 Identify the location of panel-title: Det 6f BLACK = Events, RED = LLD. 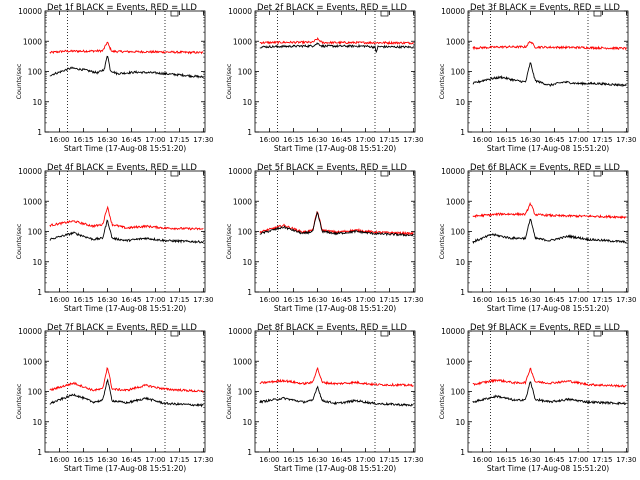
(545, 168).